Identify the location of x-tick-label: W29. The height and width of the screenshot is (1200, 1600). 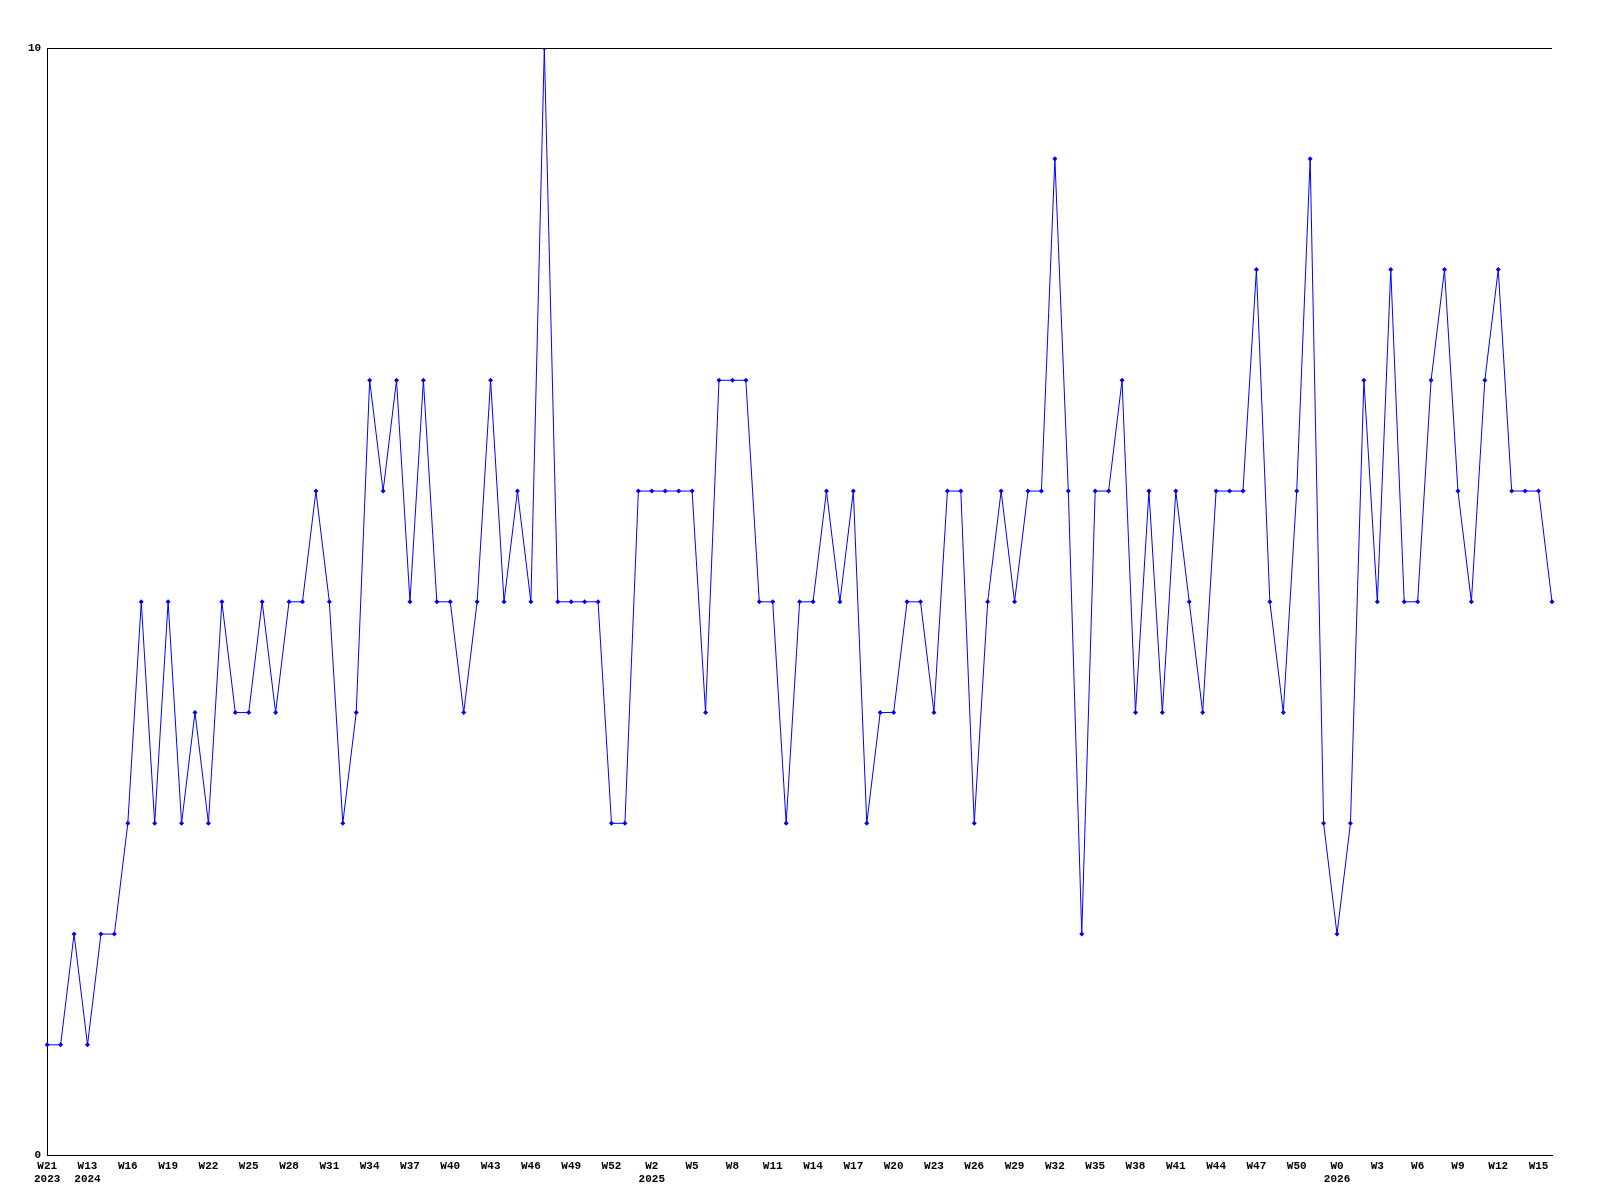
(1014, 1165).